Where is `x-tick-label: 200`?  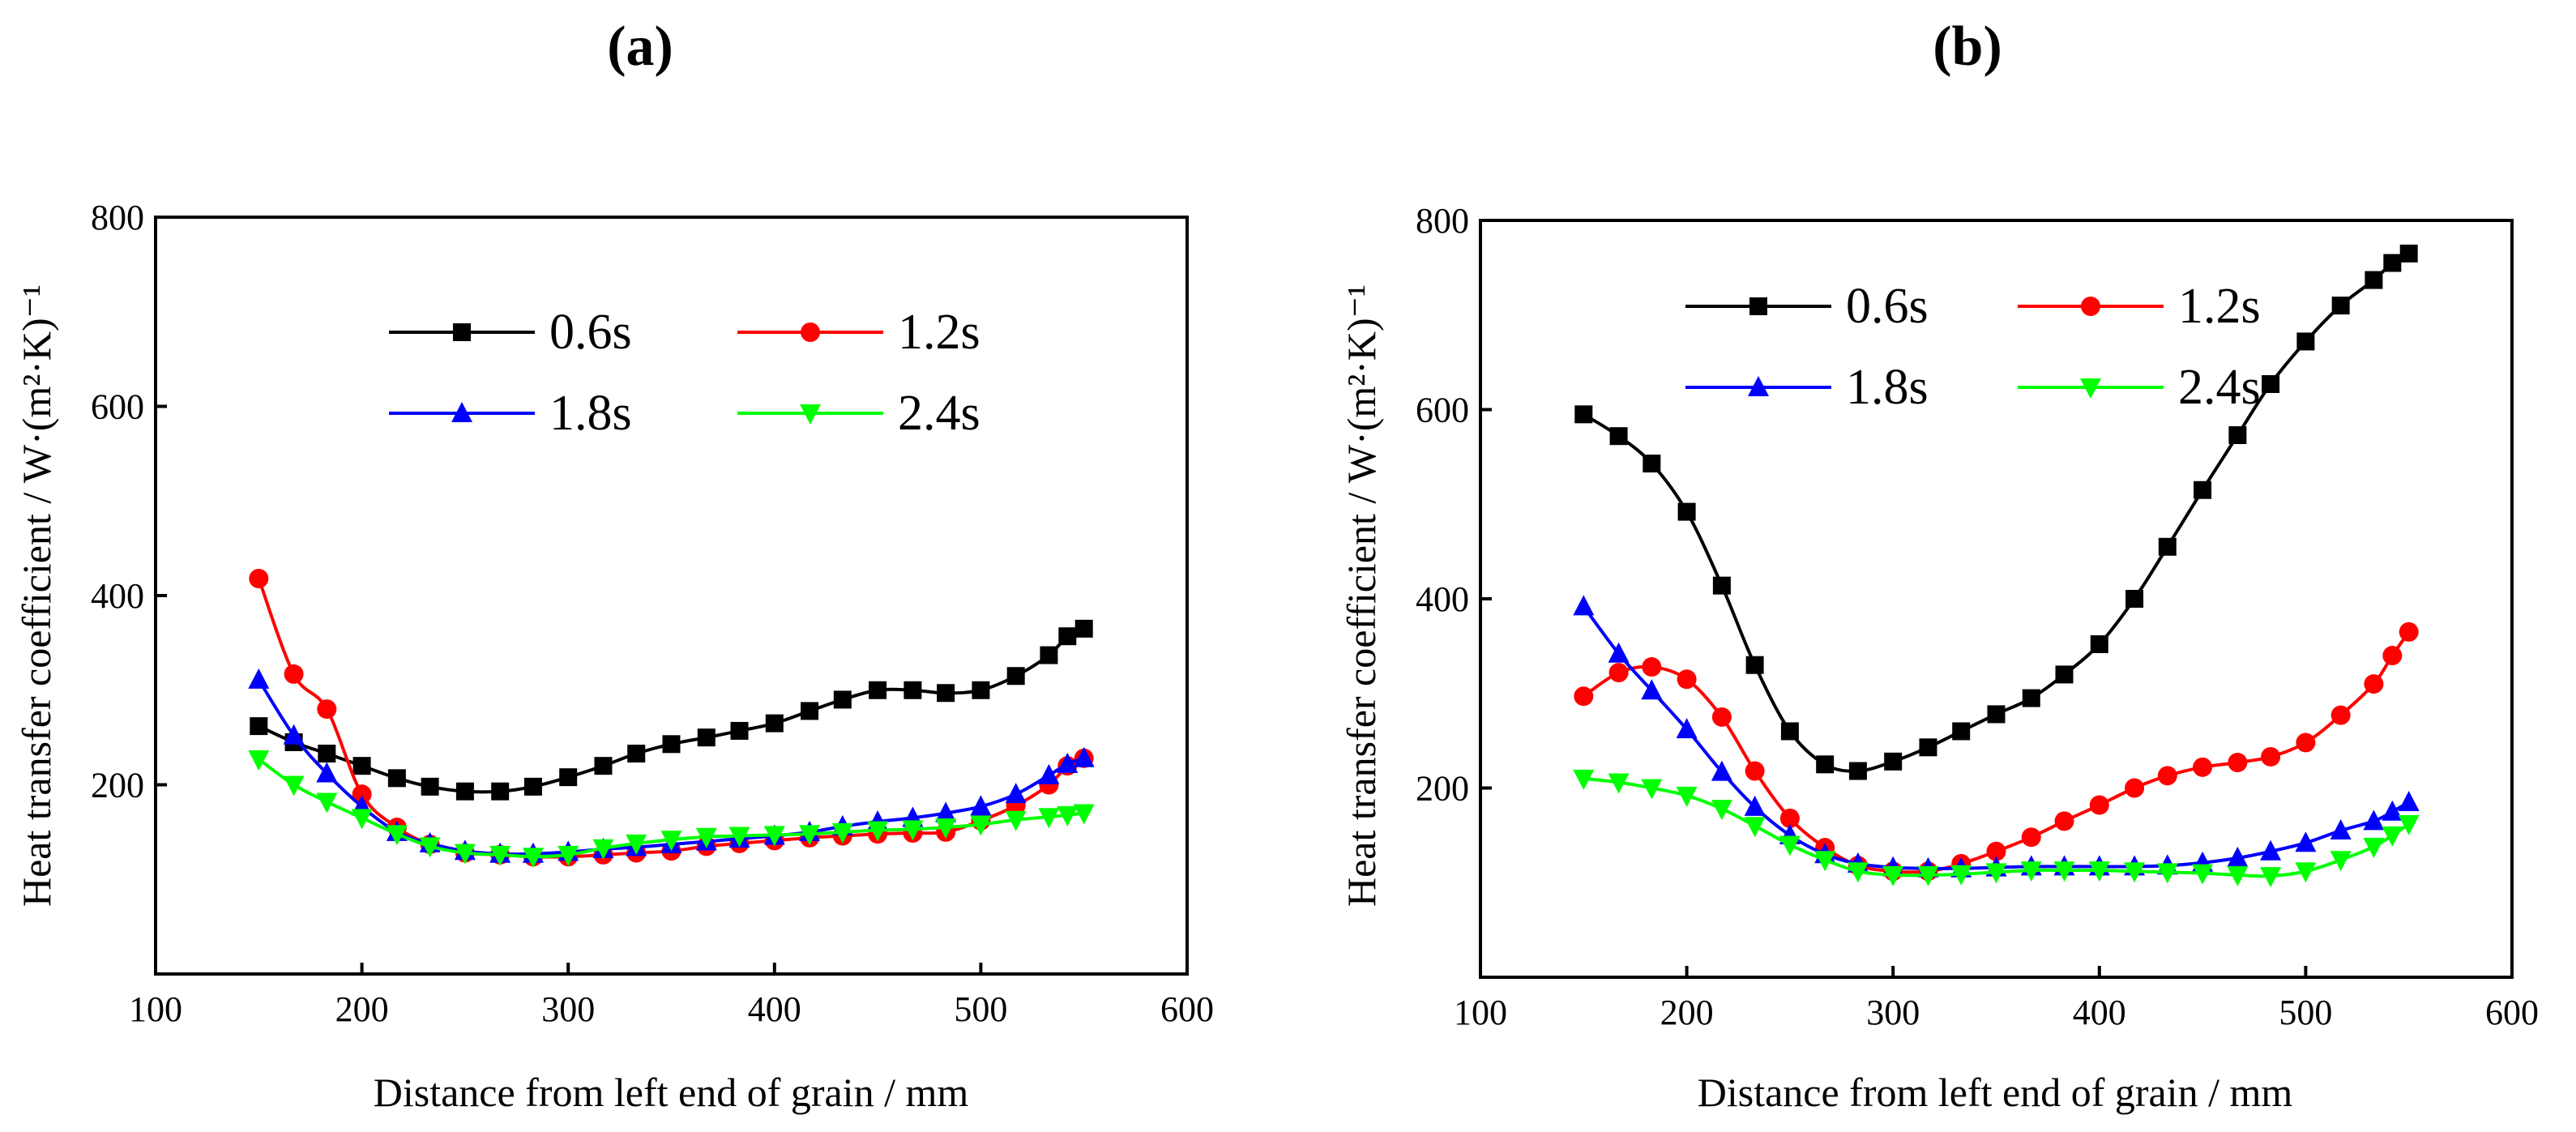 x-tick-label: 200 is located at coordinates (362, 1009).